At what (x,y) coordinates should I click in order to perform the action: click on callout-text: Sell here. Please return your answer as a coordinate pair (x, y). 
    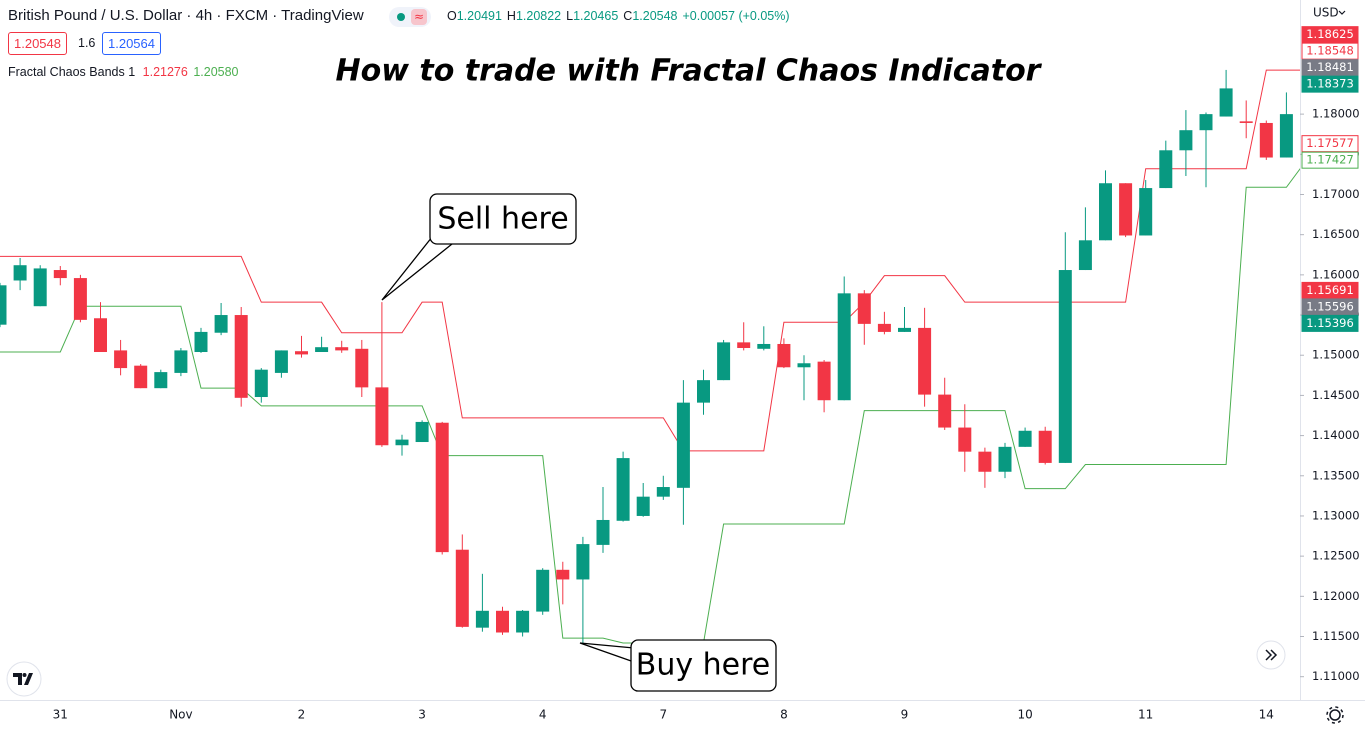
    Looking at the image, I should click on (502, 219).